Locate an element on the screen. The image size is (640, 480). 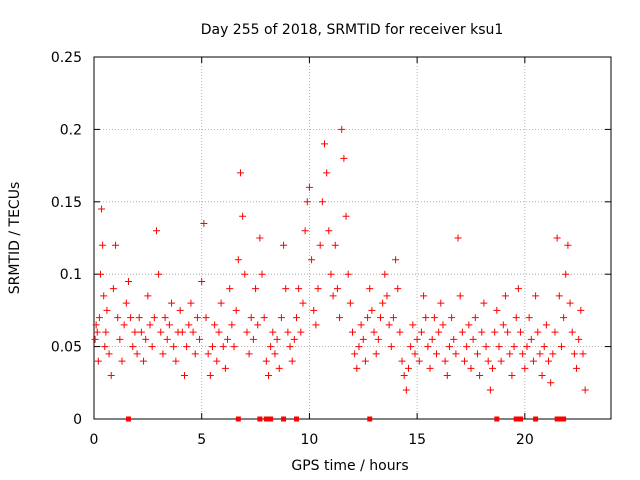
x-tick-label: 20 is located at coordinates (525, 440).